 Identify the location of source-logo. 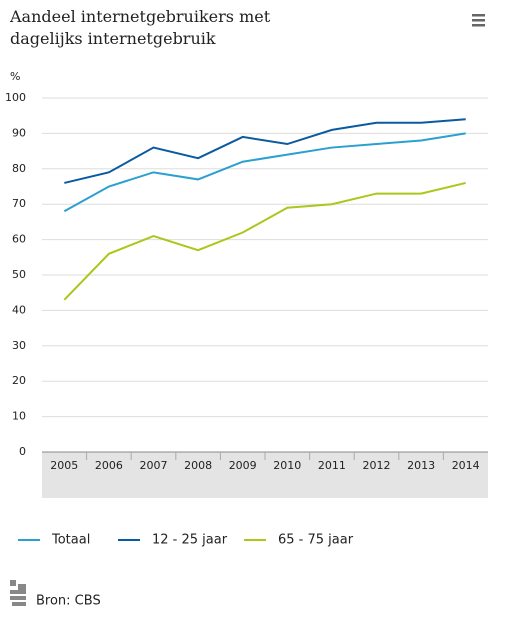
(18, 593).